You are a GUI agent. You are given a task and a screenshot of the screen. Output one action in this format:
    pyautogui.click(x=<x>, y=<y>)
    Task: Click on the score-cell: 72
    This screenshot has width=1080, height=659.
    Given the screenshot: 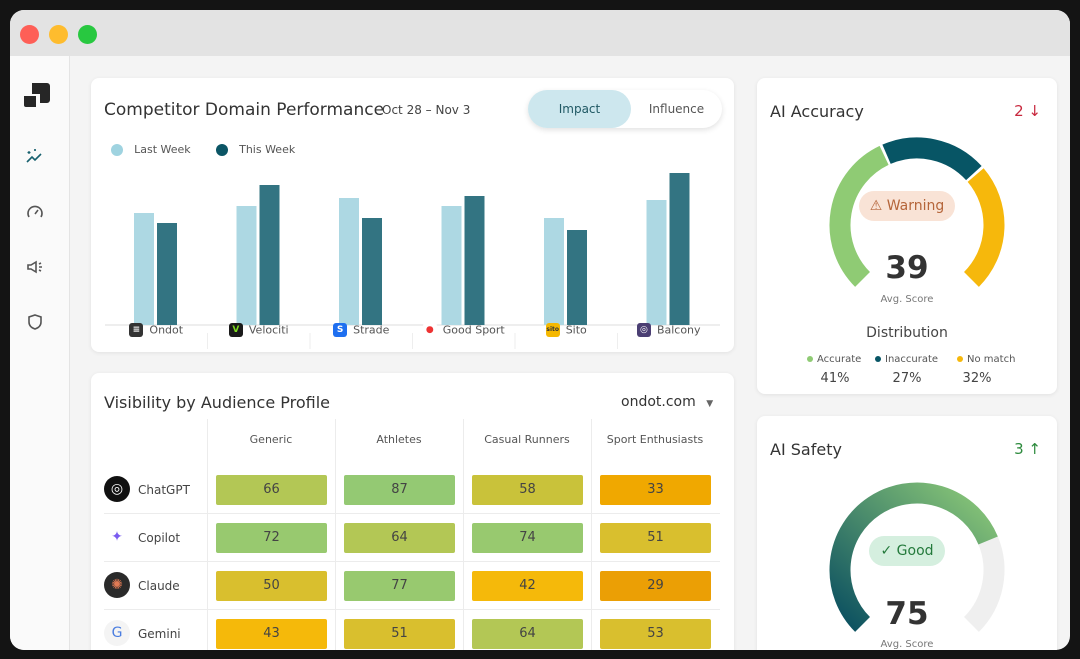 What is the action you would take?
    pyautogui.click(x=271, y=538)
    